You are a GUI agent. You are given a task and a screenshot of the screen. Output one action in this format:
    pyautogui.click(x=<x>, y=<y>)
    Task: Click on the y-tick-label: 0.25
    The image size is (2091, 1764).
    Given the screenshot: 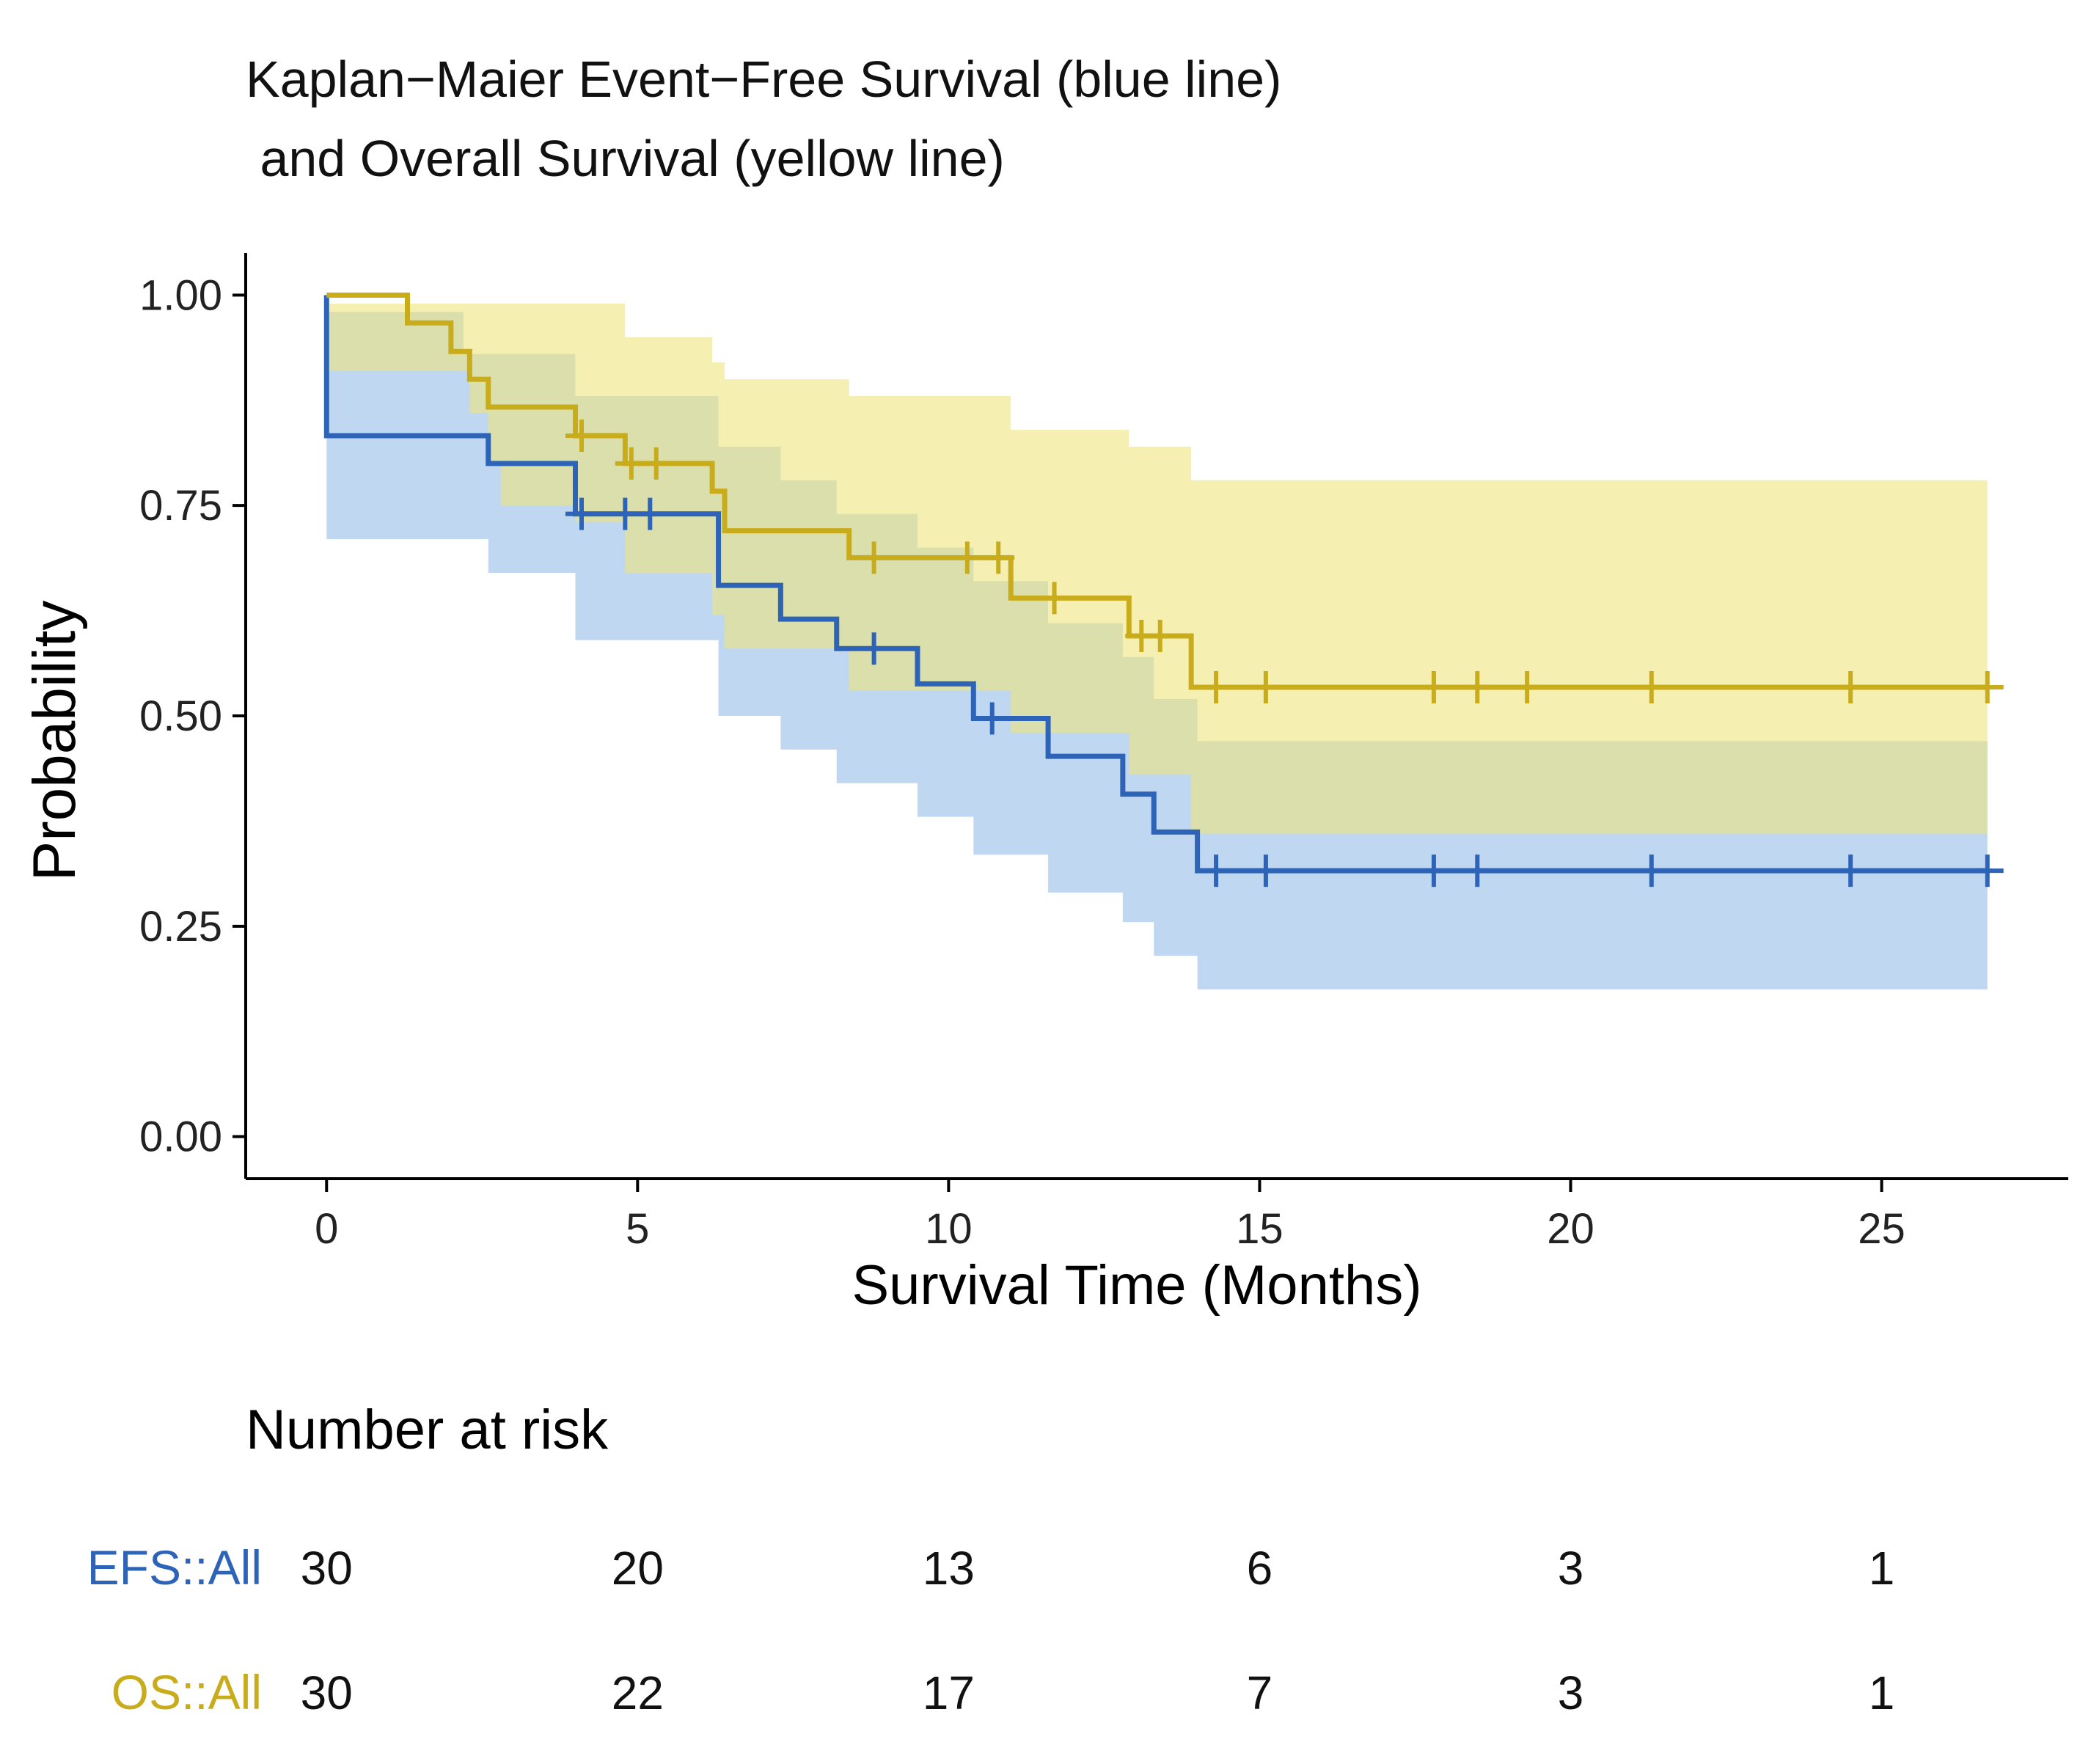 What is the action you would take?
    pyautogui.click(x=180, y=927)
    